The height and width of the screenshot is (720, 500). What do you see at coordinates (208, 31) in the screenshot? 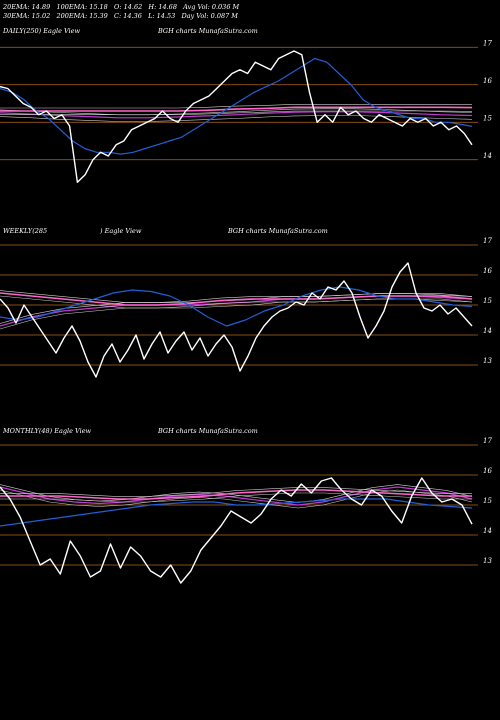
I see `daily-panel-site: BGH charts MunafaSutra.com` at bounding box center [208, 31].